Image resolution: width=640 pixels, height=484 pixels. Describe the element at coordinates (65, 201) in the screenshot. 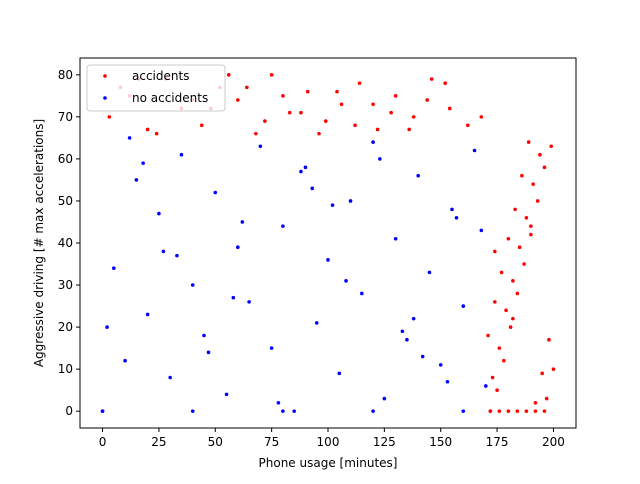

I see `y-tick-label: 50` at that location.